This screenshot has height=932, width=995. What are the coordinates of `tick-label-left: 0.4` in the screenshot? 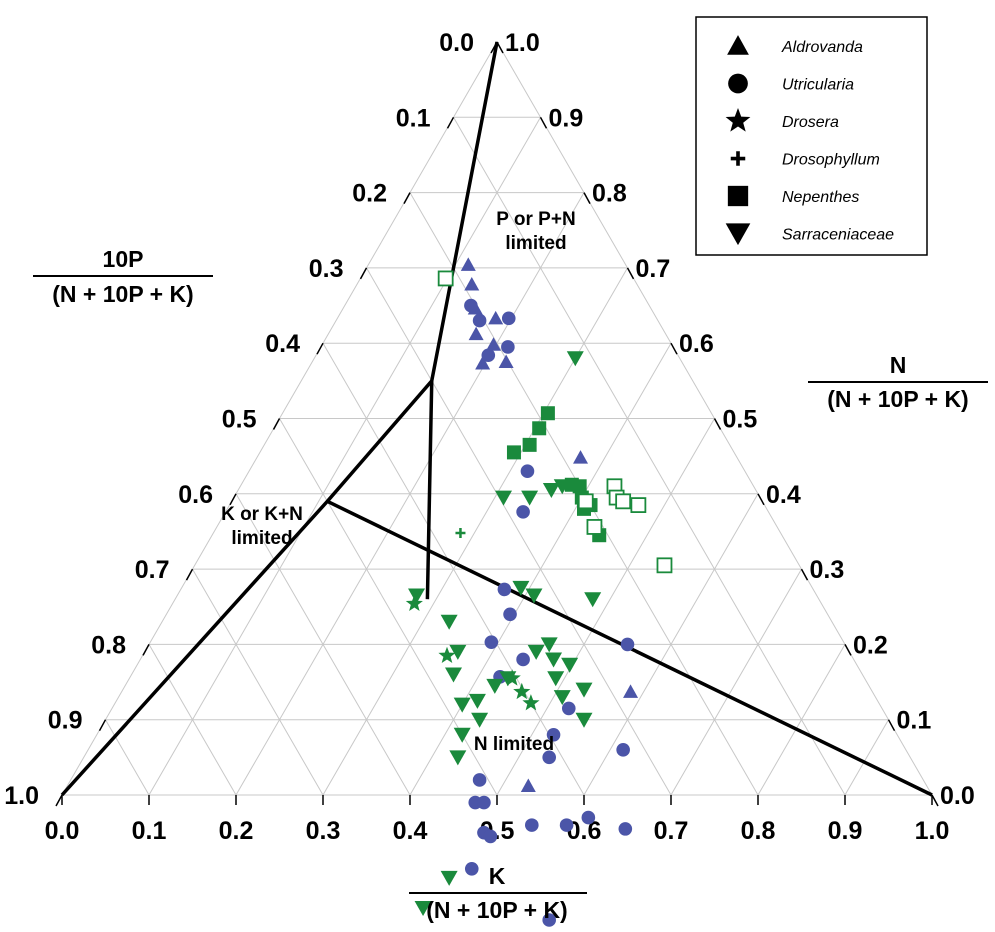 It's located at (282, 344).